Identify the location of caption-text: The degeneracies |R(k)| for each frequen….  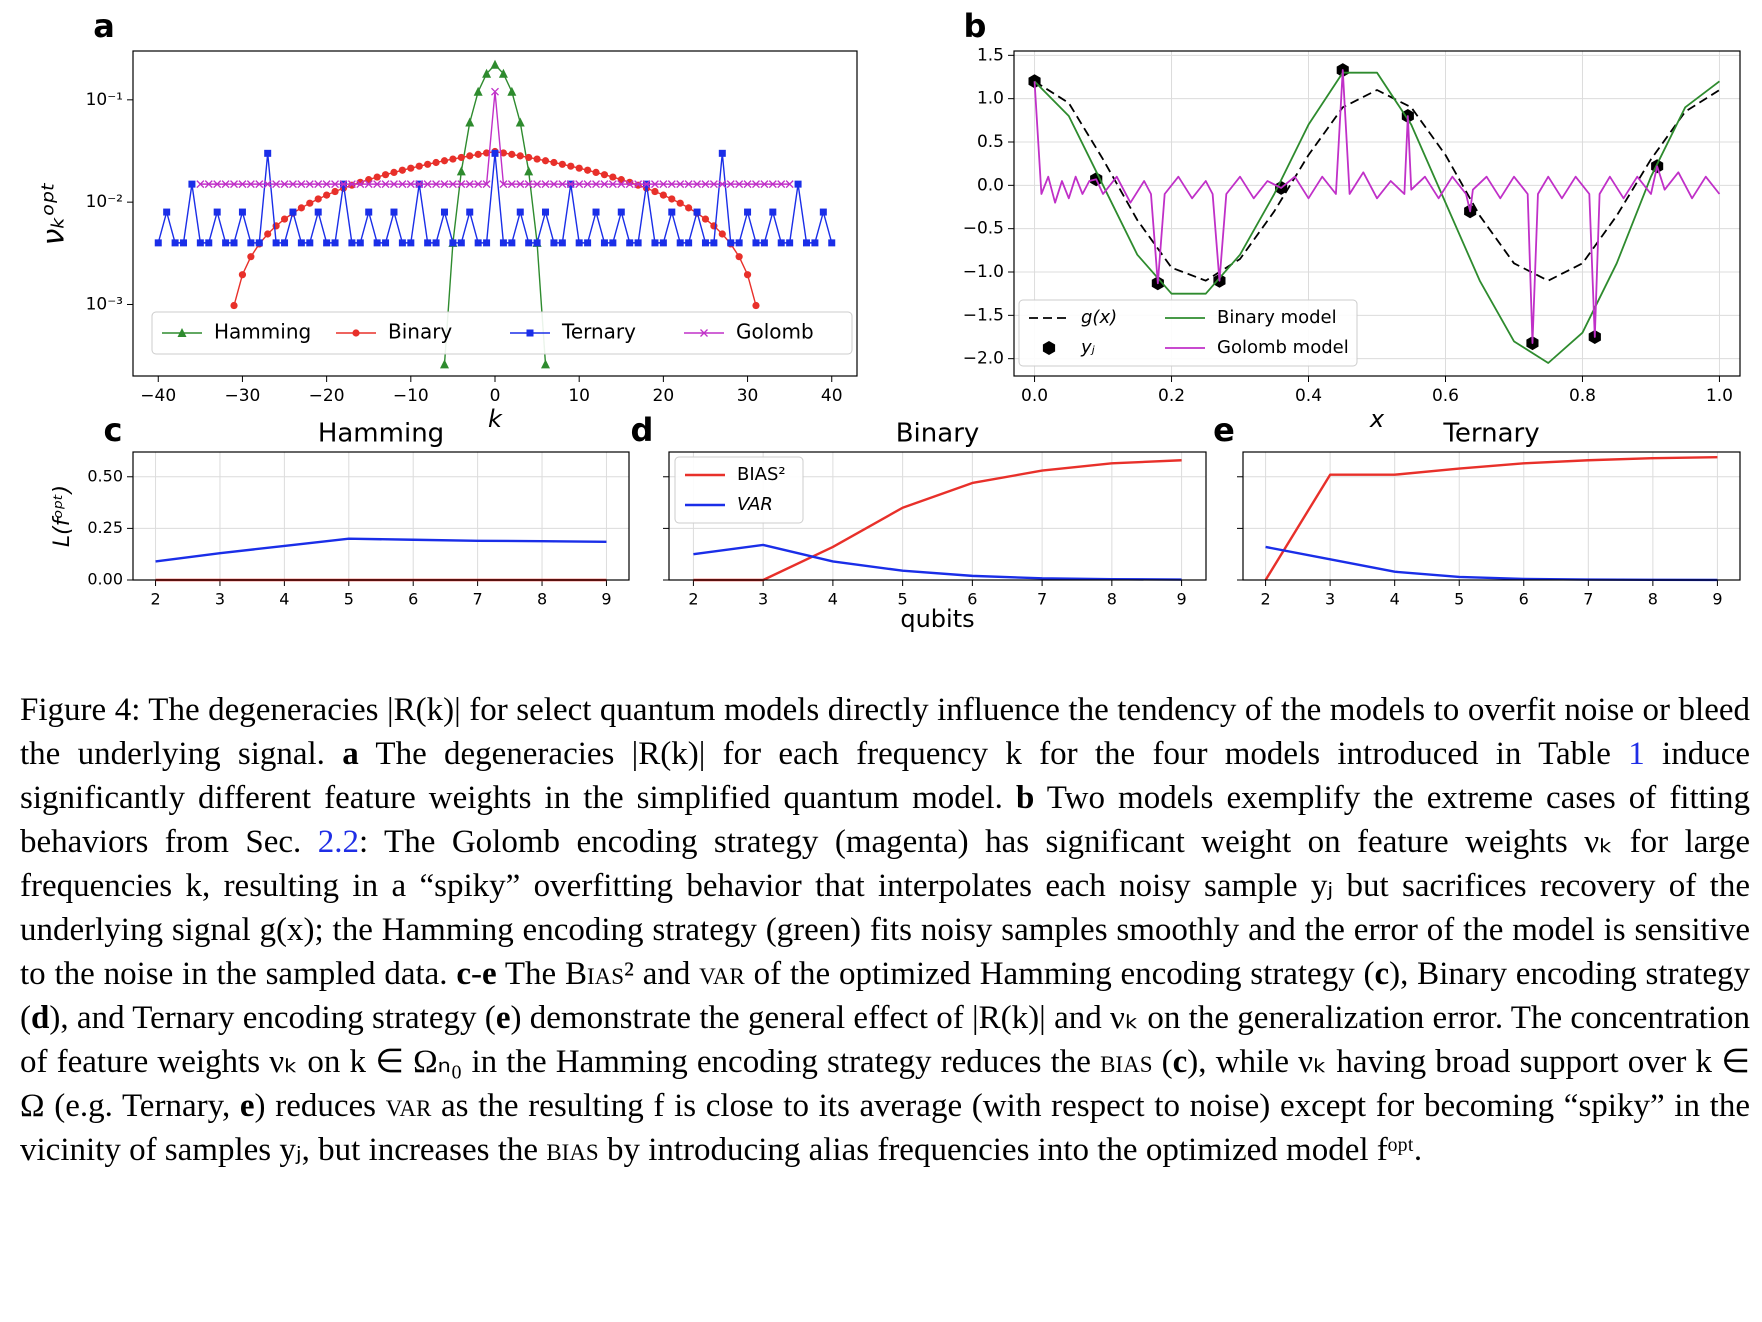
(993, 754).